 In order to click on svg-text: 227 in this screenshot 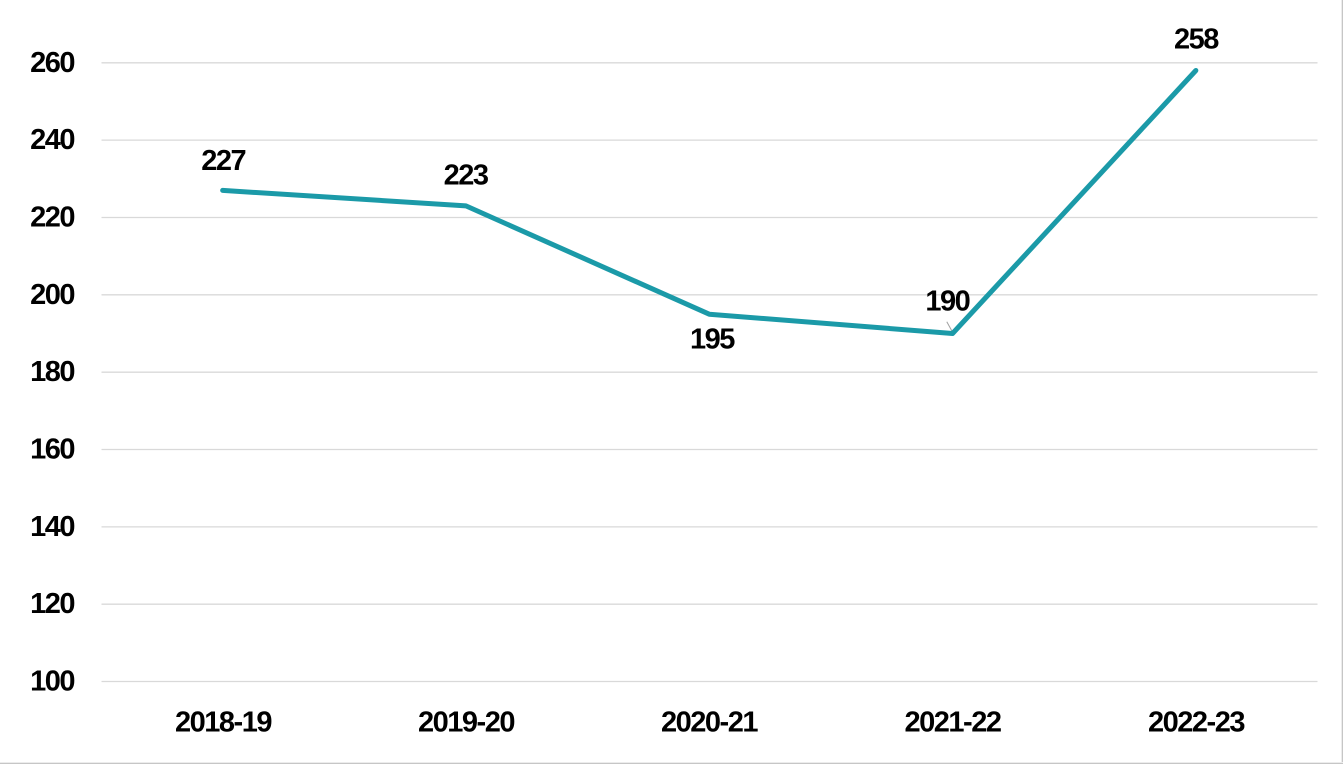, I will do `click(223, 161)`.